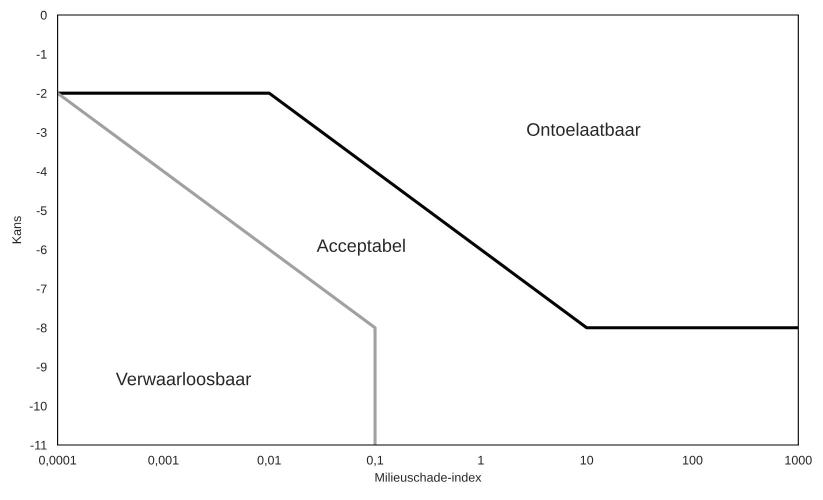 The height and width of the screenshot is (500, 823). What do you see at coordinates (587, 460) in the screenshot?
I see `x-tick-label: 10` at bounding box center [587, 460].